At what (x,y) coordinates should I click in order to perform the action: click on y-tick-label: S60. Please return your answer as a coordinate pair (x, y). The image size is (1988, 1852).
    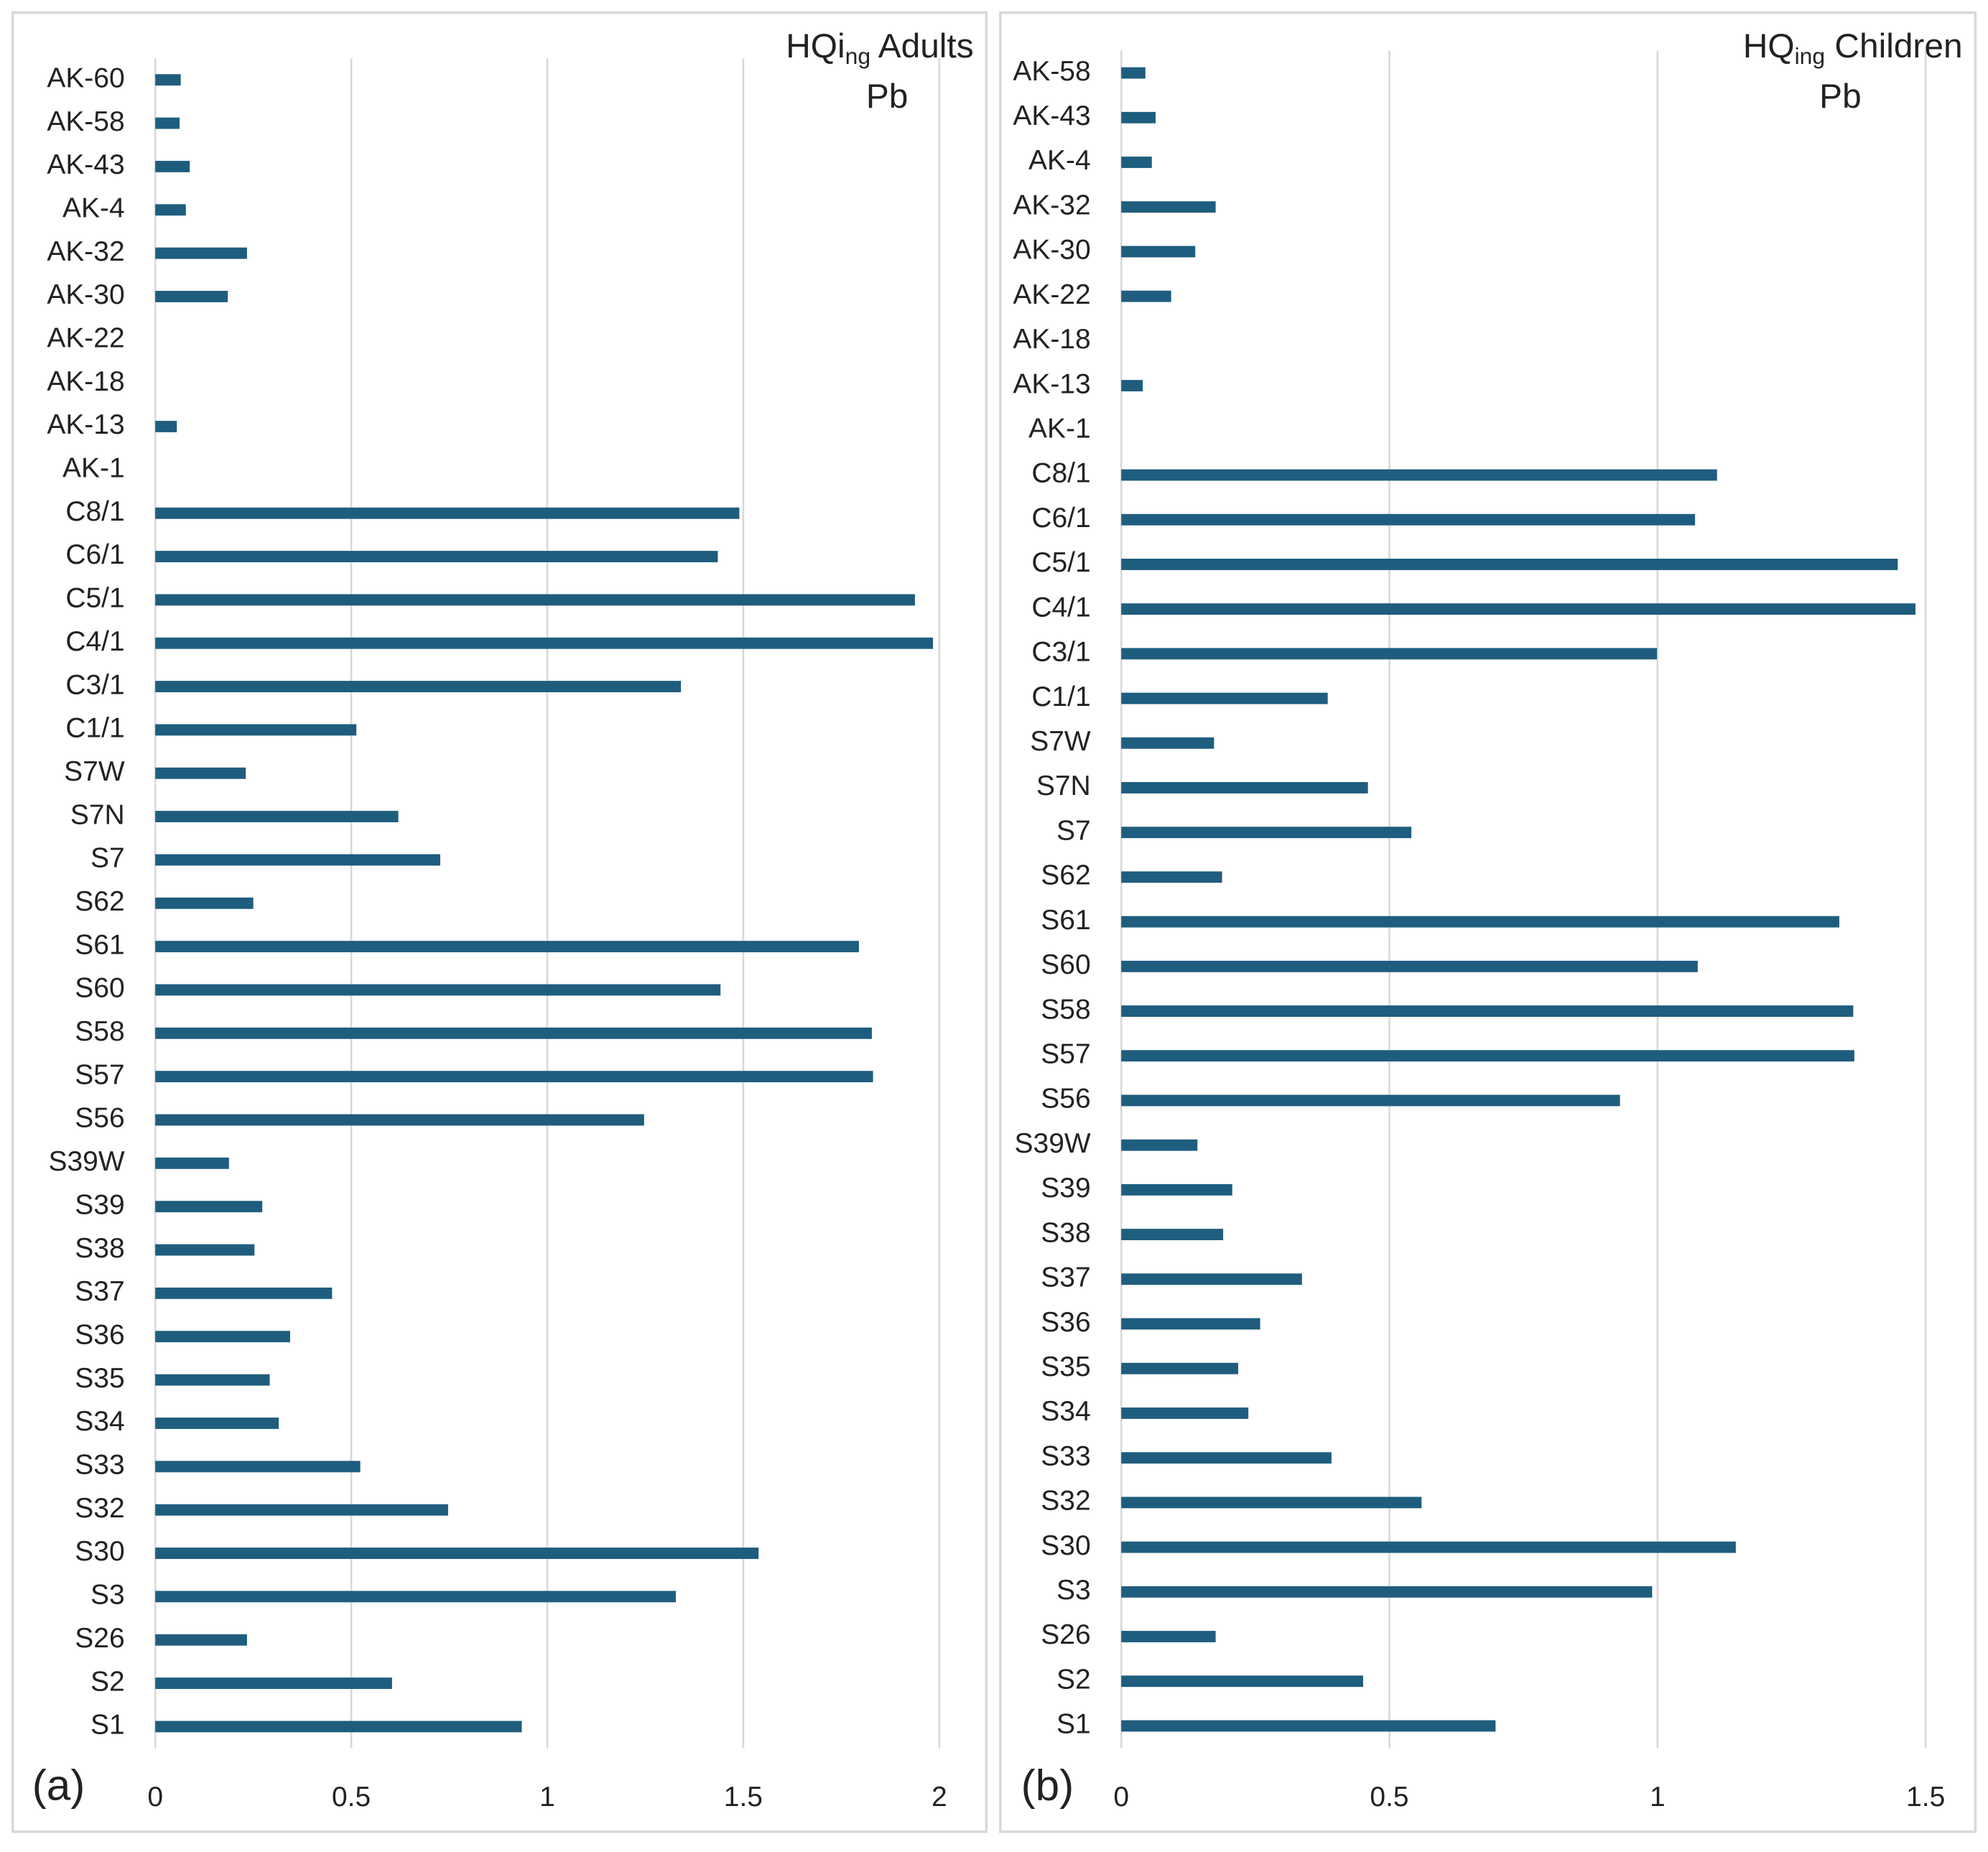
    Looking at the image, I should click on (100, 988).